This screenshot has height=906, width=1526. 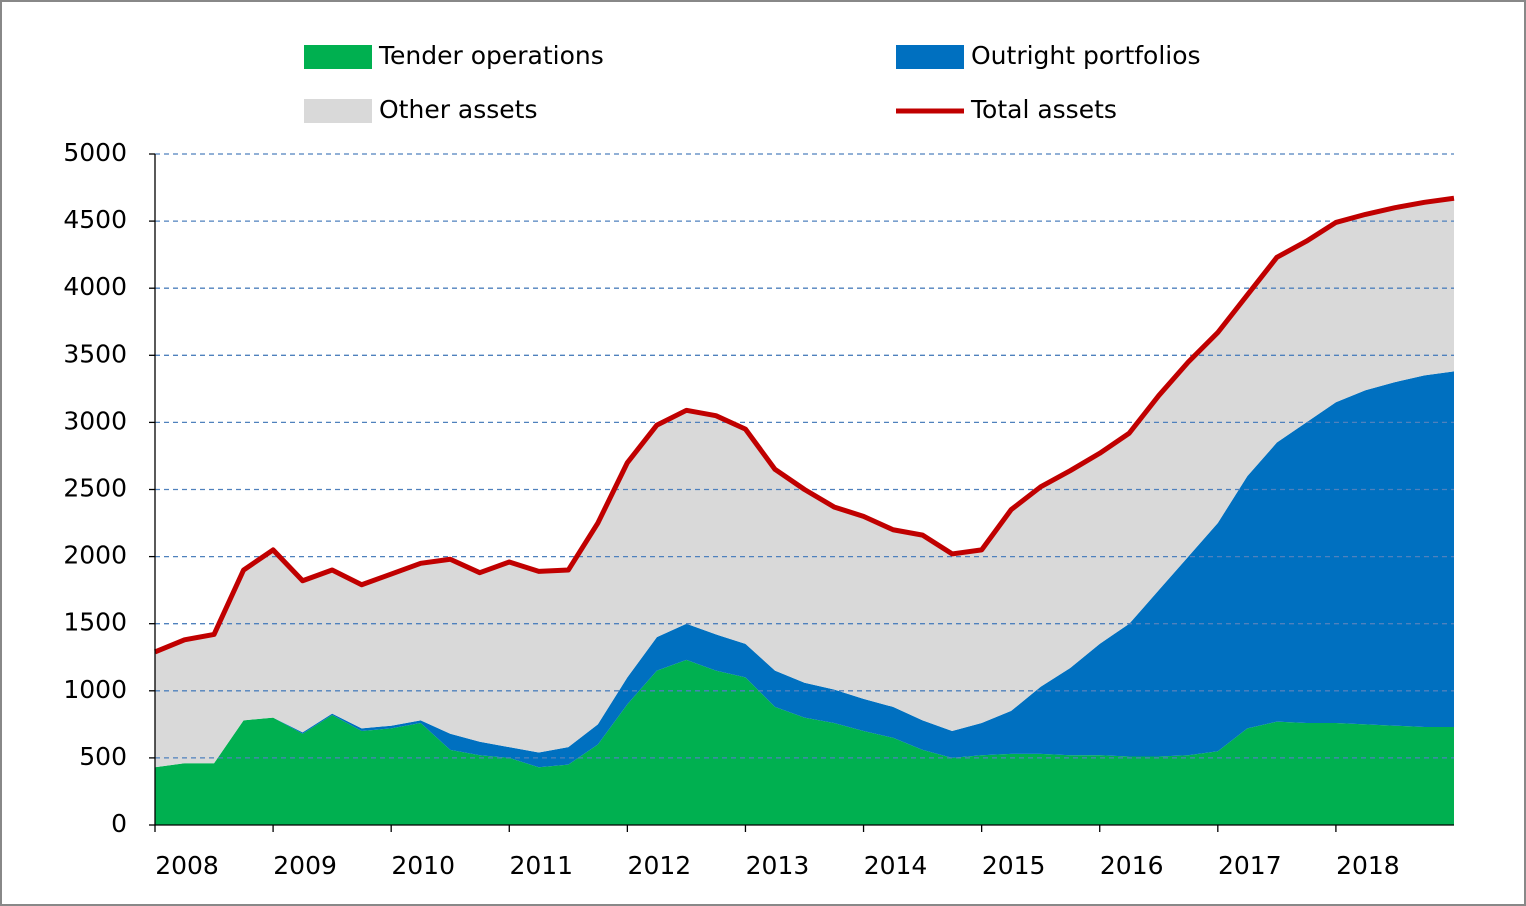 What do you see at coordinates (95, 488) in the screenshot?
I see `y-tick-label: 2500` at bounding box center [95, 488].